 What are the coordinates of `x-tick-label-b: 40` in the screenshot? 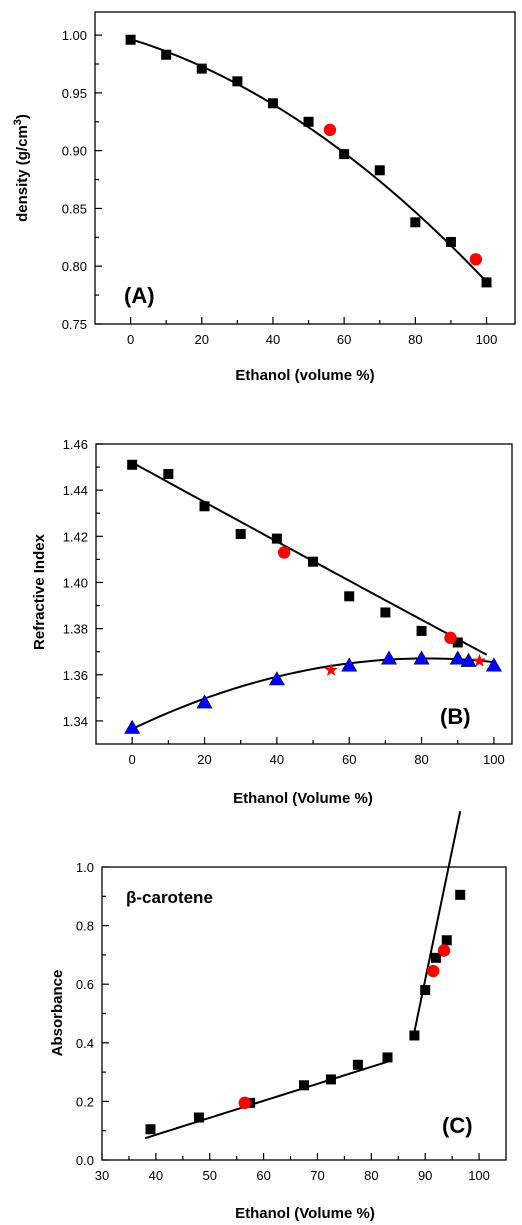 It's located at (277, 759).